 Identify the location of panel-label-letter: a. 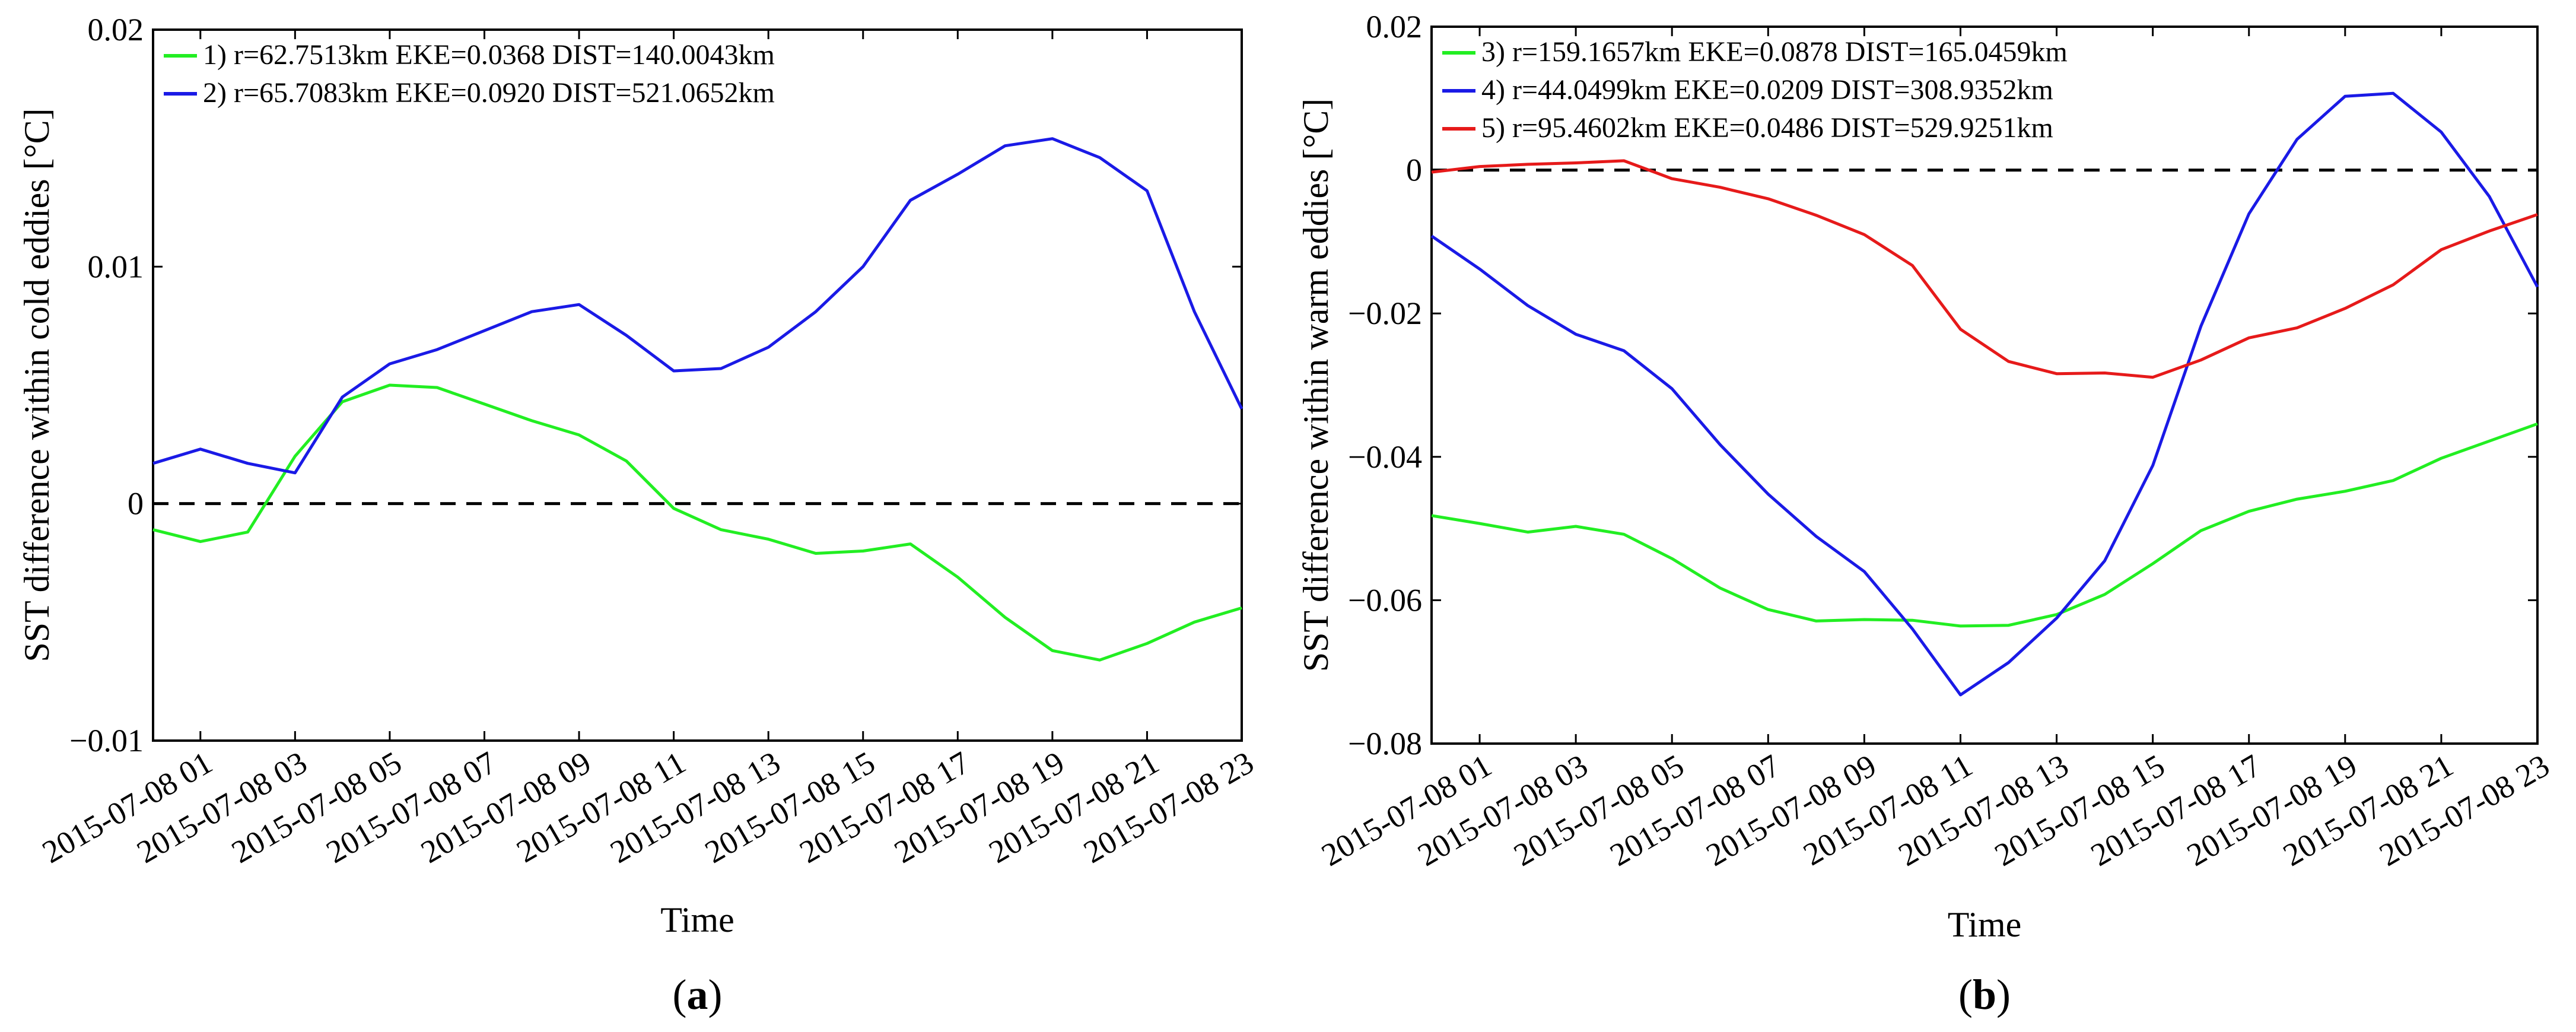
(697, 994).